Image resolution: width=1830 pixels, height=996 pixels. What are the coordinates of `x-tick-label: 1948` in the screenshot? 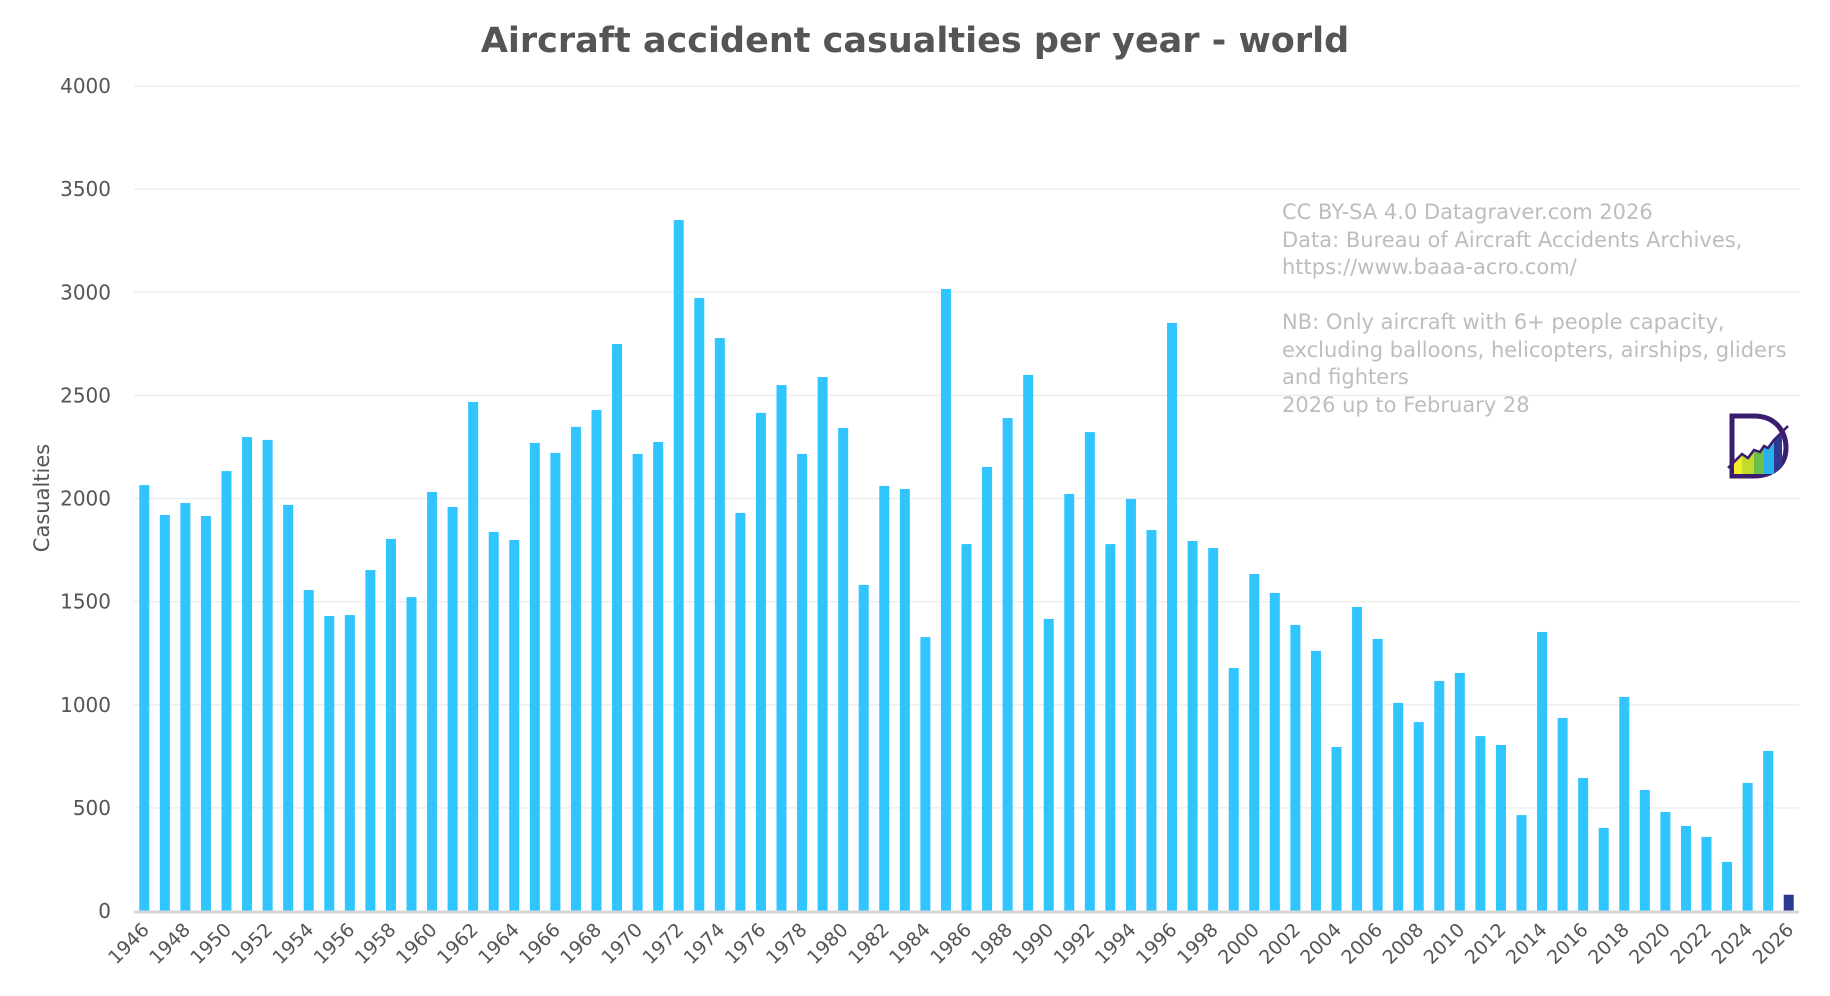 It's located at (170, 944).